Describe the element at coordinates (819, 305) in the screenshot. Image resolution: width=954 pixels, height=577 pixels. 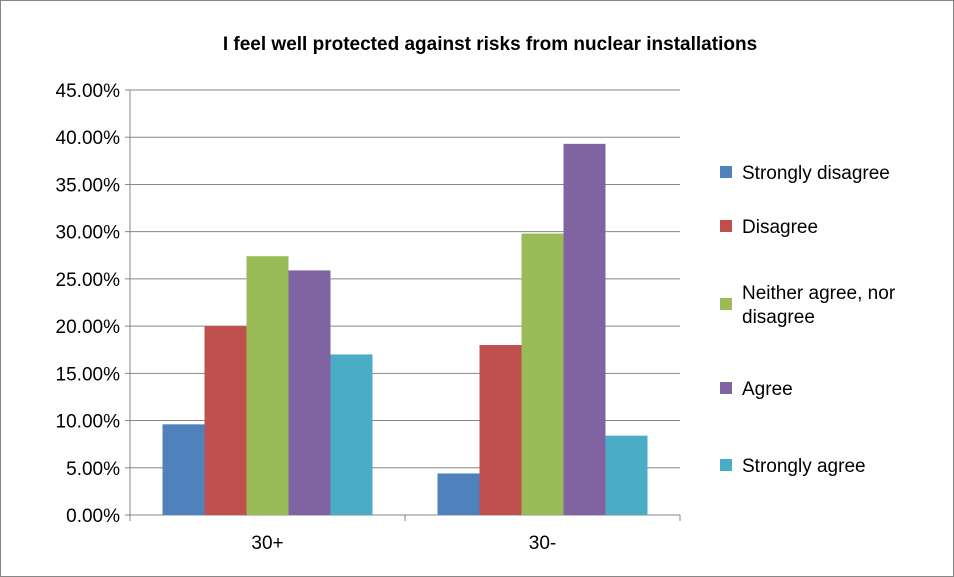
I see `legend-label: Neither agree, nor disagree` at that location.